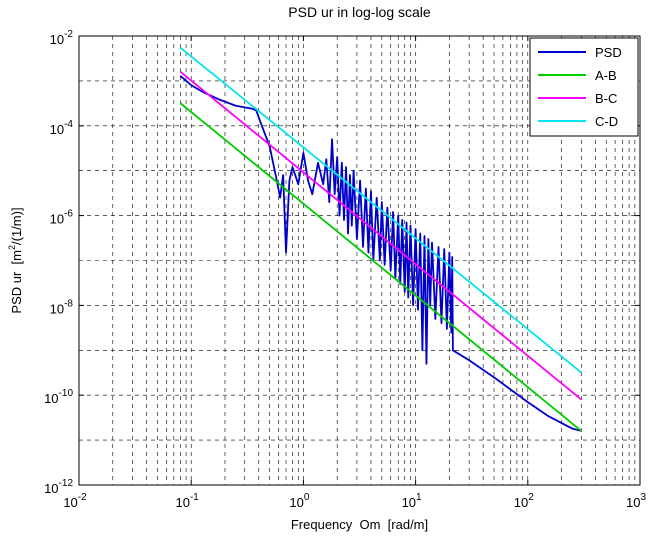 The width and height of the screenshot is (671, 543). I want to click on y-tick-label: 10⁻¹⁰, so click(58, 397).